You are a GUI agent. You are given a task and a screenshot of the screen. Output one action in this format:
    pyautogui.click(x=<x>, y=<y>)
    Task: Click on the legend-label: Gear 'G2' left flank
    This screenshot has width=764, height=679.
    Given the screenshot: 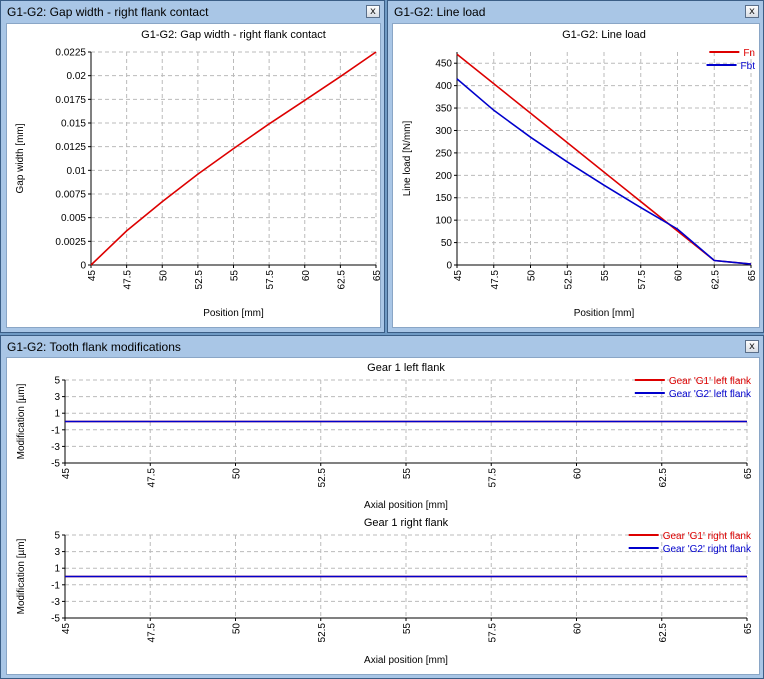 What is the action you would take?
    pyautogui.click(x=710, y=394)
    